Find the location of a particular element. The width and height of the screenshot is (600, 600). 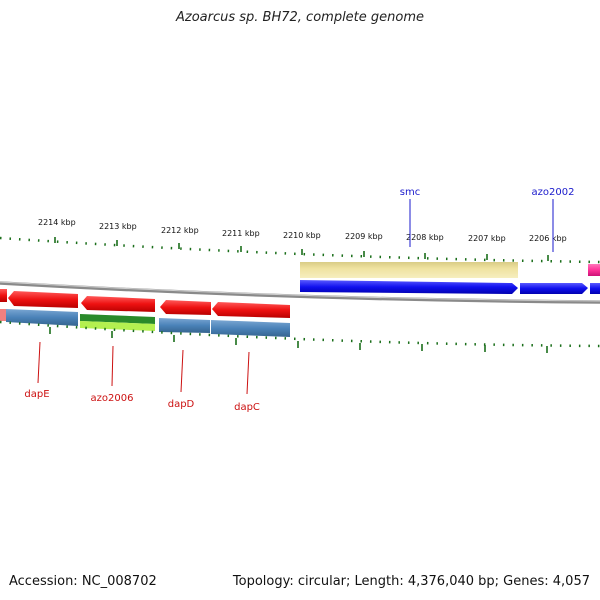

scale-label: 2212 kbp is located at coordinates (180, 230).